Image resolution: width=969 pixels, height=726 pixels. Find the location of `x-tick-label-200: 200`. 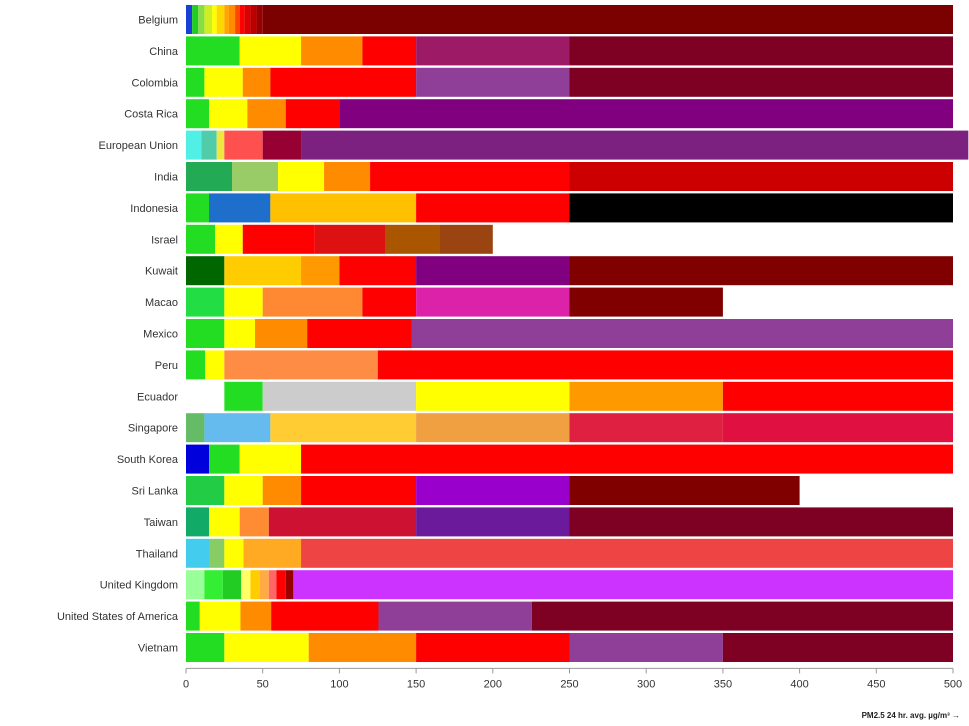

x-tick-label-200: 200 is located at coordinates (493, 684).